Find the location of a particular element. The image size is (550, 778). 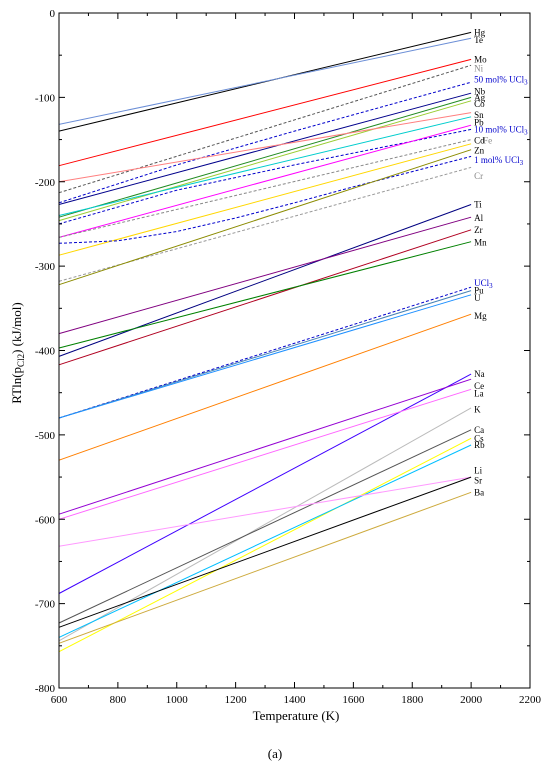

series-label-text: Al is located at coordinates (478, 218).